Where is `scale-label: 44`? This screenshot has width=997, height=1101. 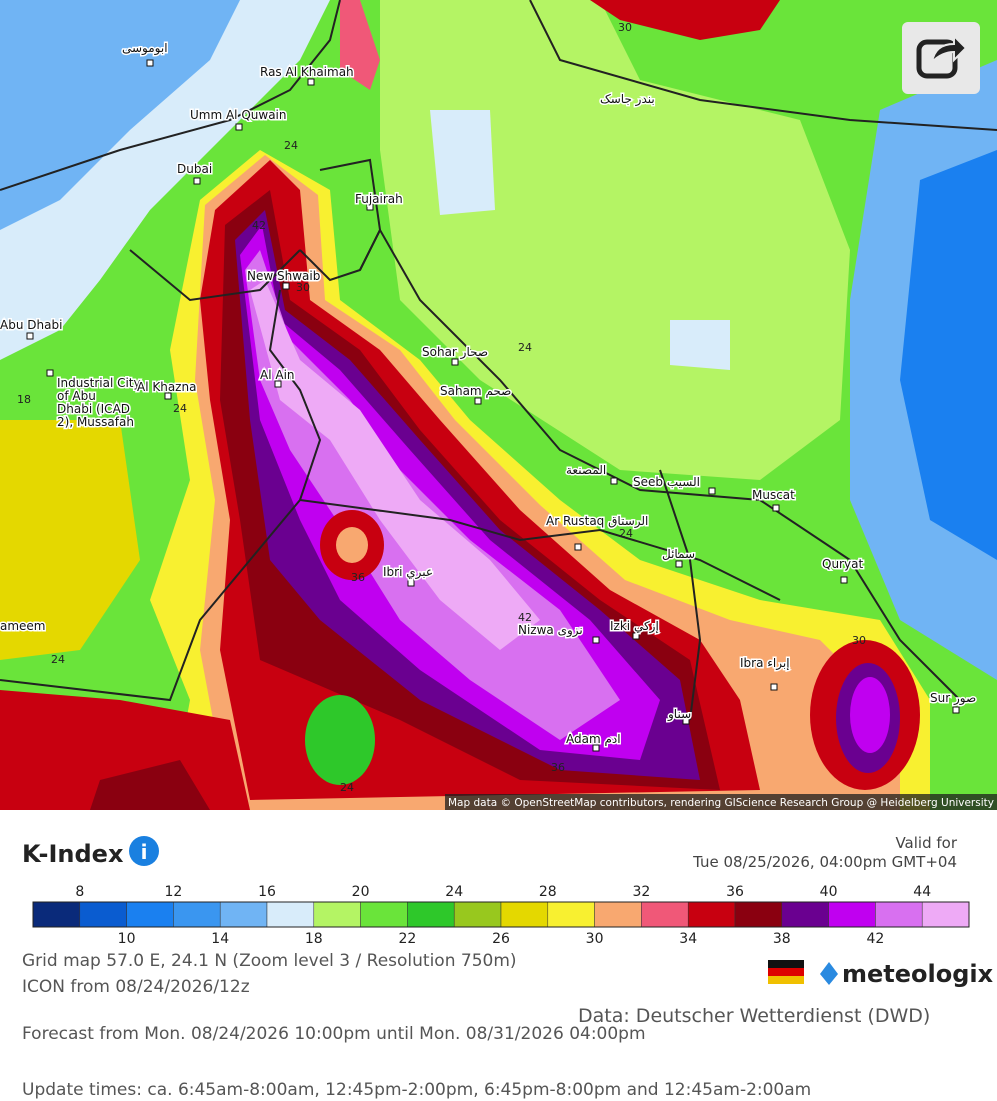 scale-label: 44 is located at coordinates (922, 892).